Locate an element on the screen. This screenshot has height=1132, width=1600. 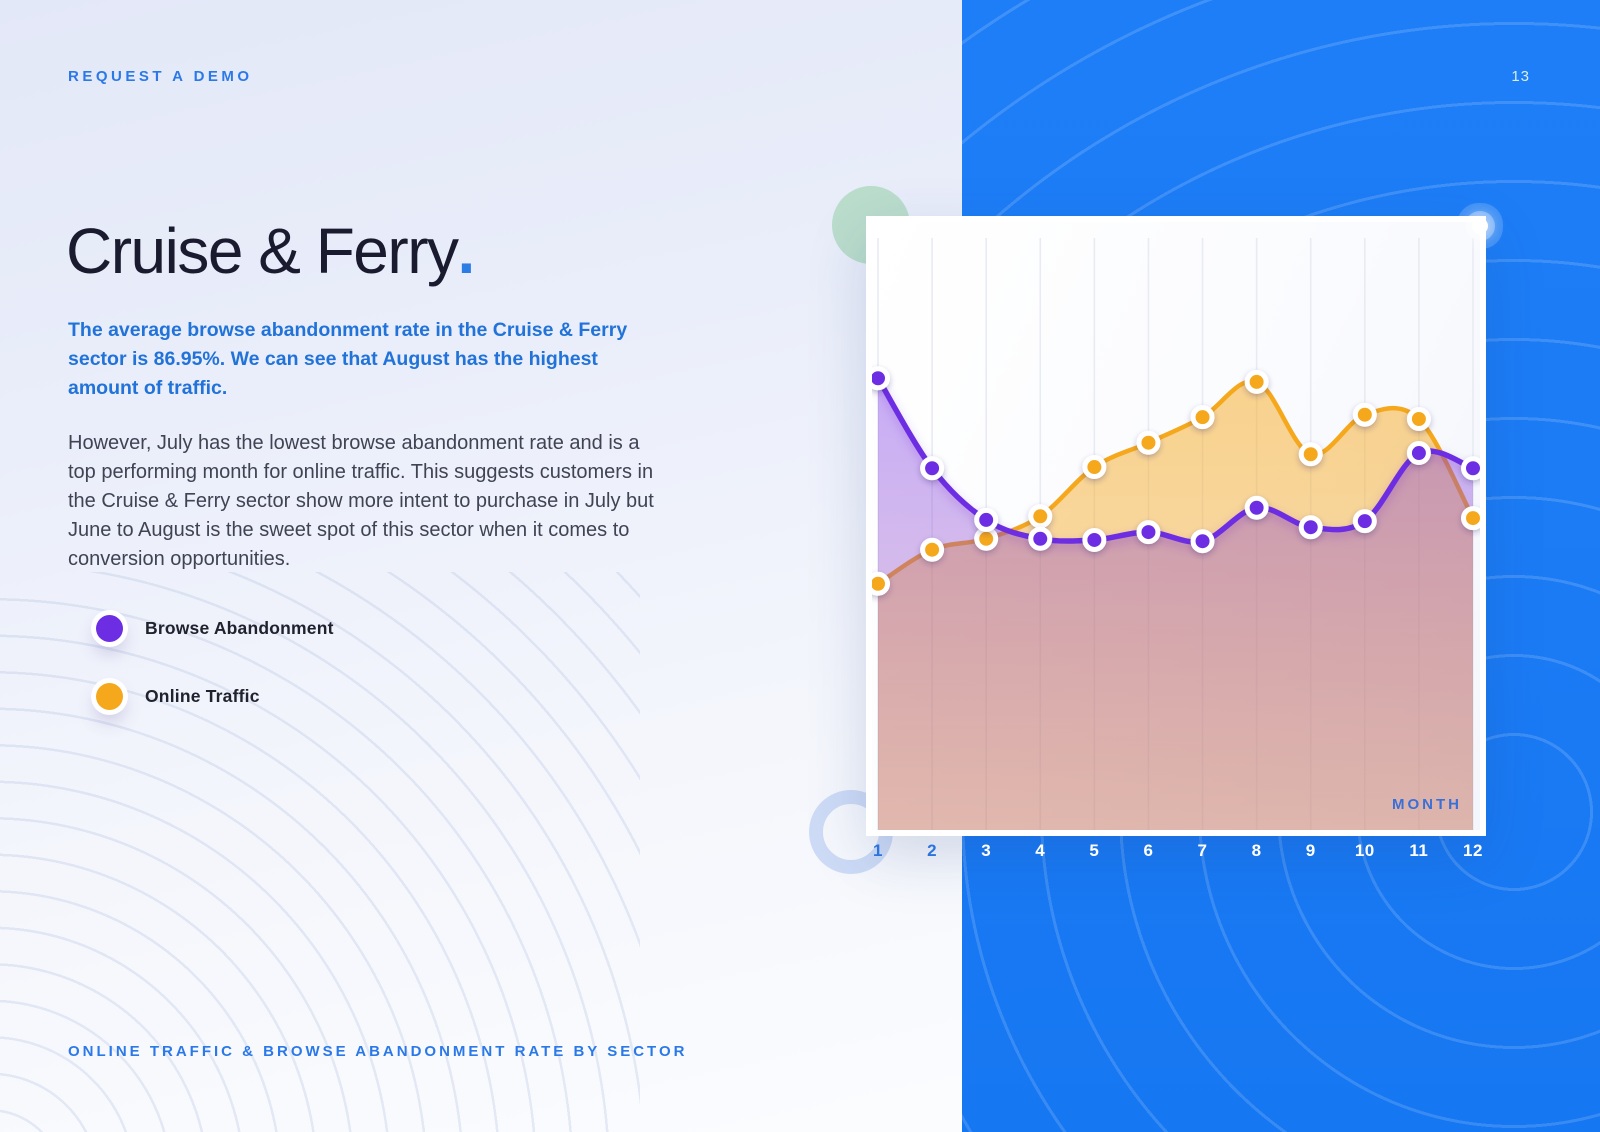
title-period-accent: . is located at coordinates (466, 251).